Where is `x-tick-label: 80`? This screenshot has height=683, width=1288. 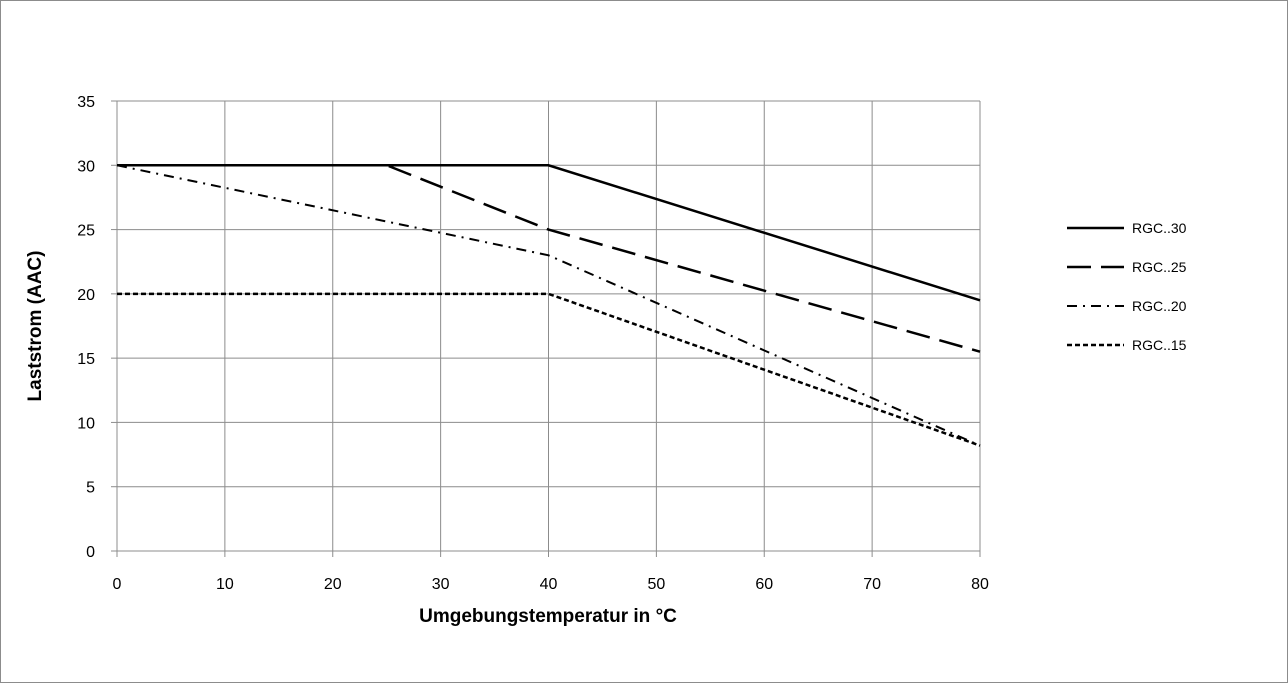 x-tick-label: 80 is located at coordinates (980, 584).